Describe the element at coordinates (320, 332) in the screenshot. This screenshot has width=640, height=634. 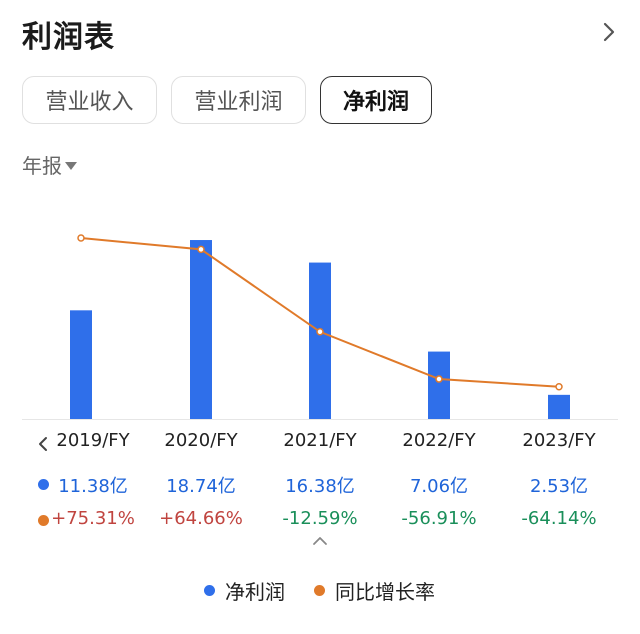
I see `growth-point-2021/FY` at that location.